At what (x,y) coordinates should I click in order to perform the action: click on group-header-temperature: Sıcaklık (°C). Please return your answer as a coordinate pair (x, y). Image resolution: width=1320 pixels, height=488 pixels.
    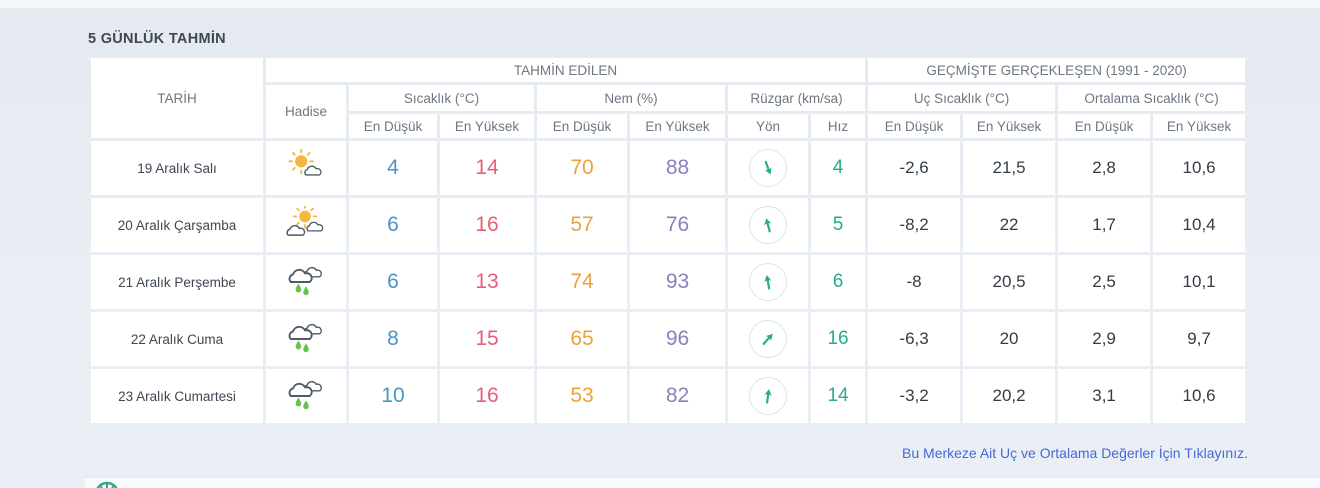
    Looking at the image, I should click on (441, 98).